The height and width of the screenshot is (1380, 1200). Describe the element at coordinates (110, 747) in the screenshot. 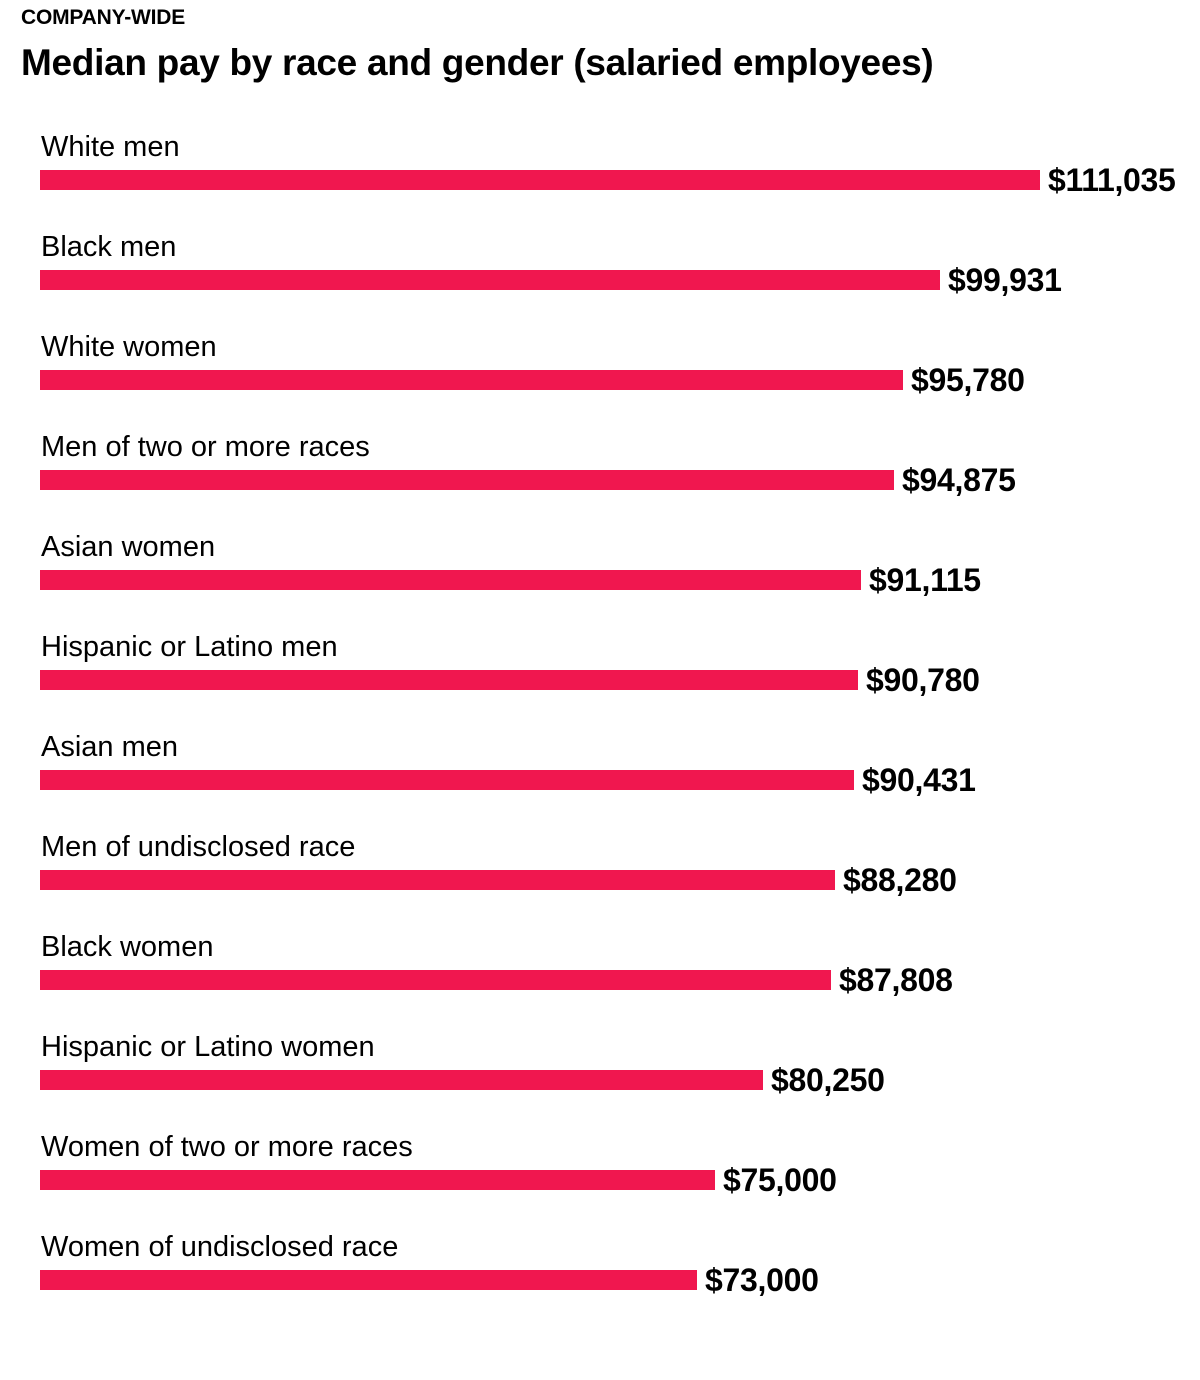

I see `category-label: Asian men` at that location.